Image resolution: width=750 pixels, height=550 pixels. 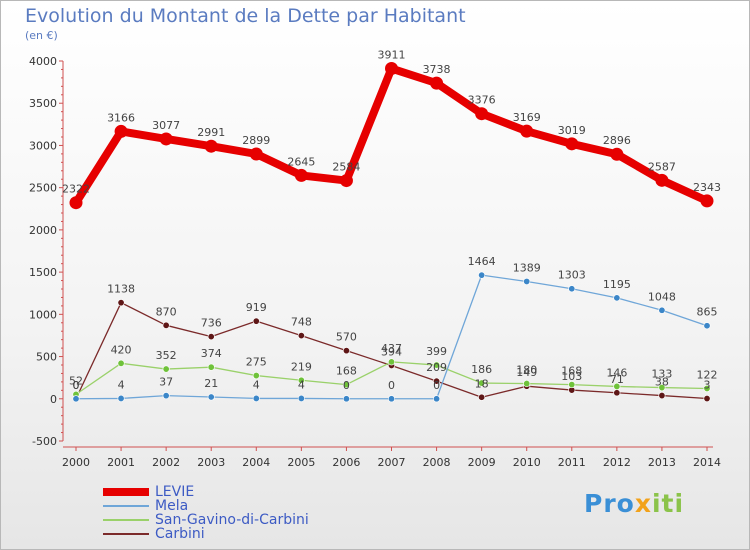 I want to click on x-tick-label: 2001, so click(x=121, y=462).